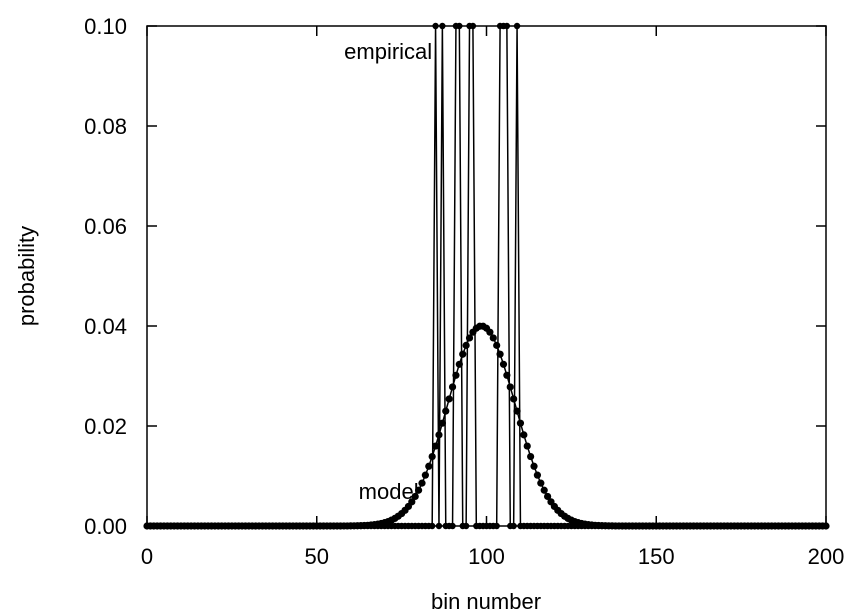 This screenshot has height=615, width=860. Describe the element at coordinates (105, 126) in the screenshot. I see `y-tick-label: 0.08` at that location.